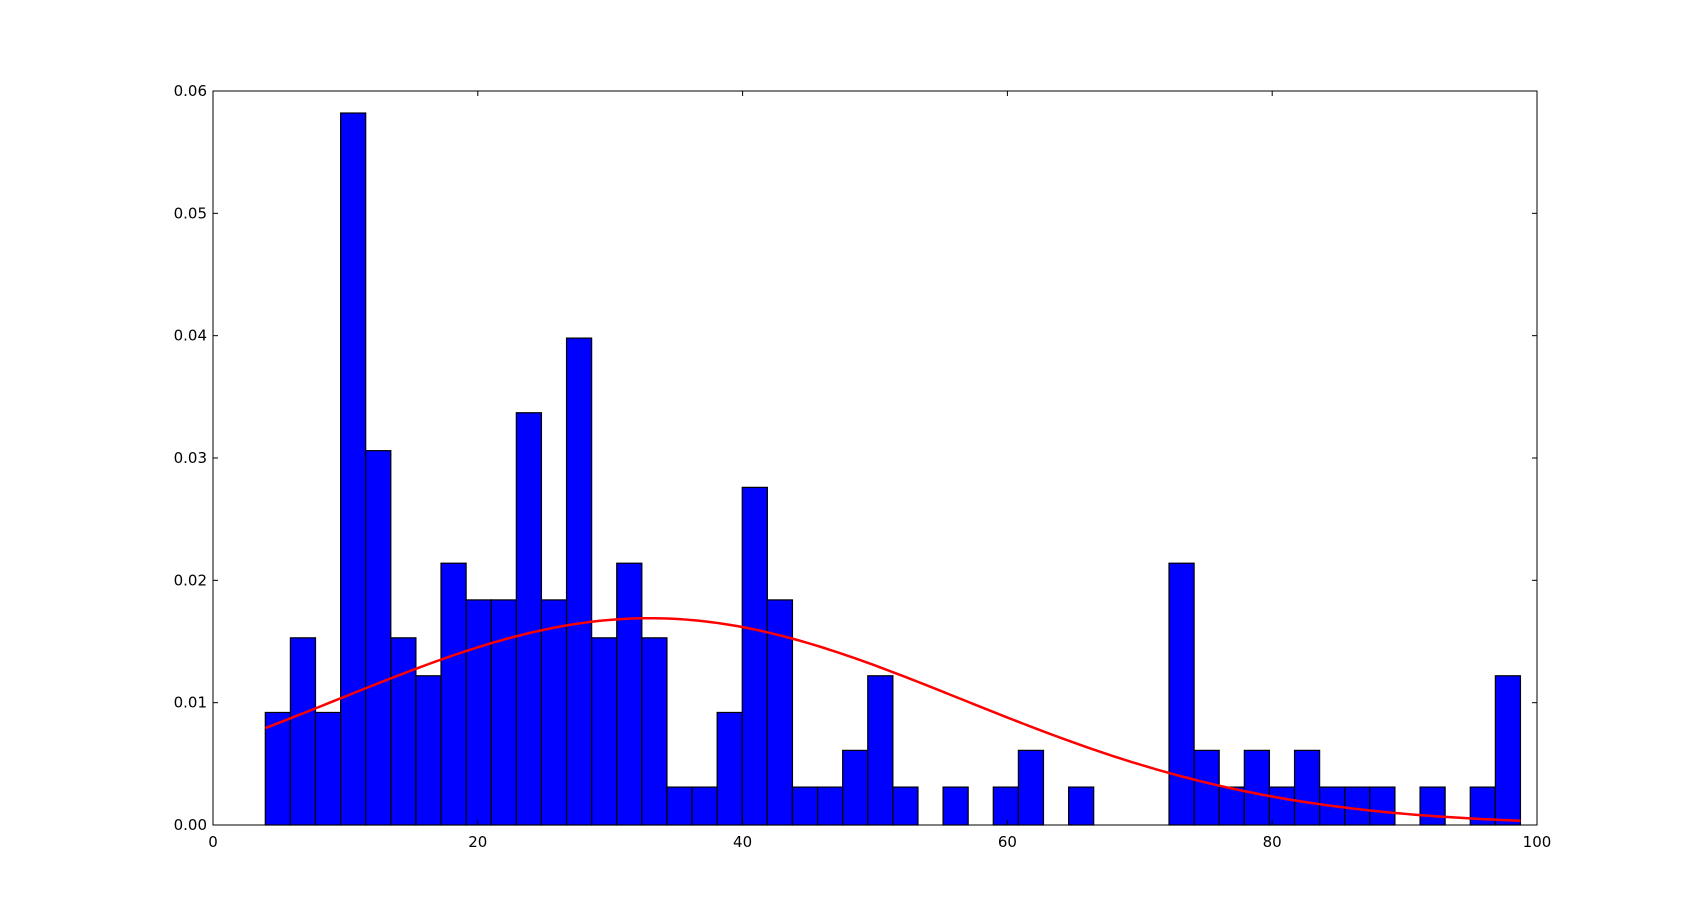 Image resolution: width=1707 pixels, height=917 pixels. What do you see at coordinates (477, 842) in the screenshot?
I see `x-tick-label: 20` at bounding box center [477, 842].